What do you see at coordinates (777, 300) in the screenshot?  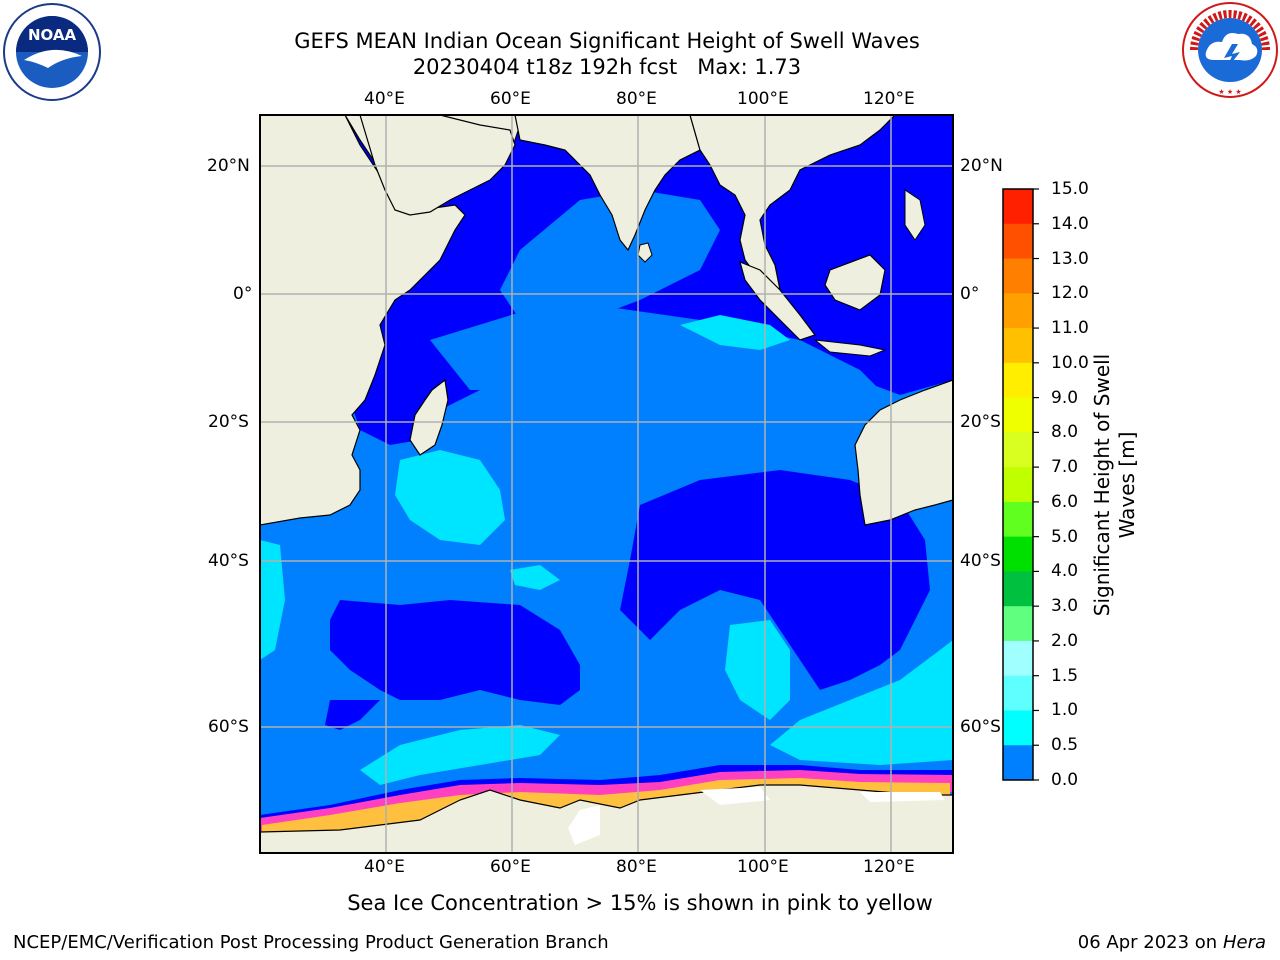 I see `land-sumatra` at bounding box center [777, 300].